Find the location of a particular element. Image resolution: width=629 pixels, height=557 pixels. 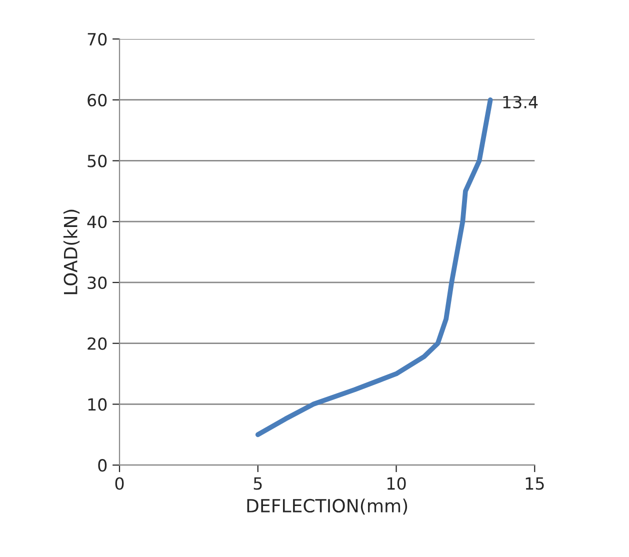

y-tick-label: 50 is located at coordinates (97, 161).